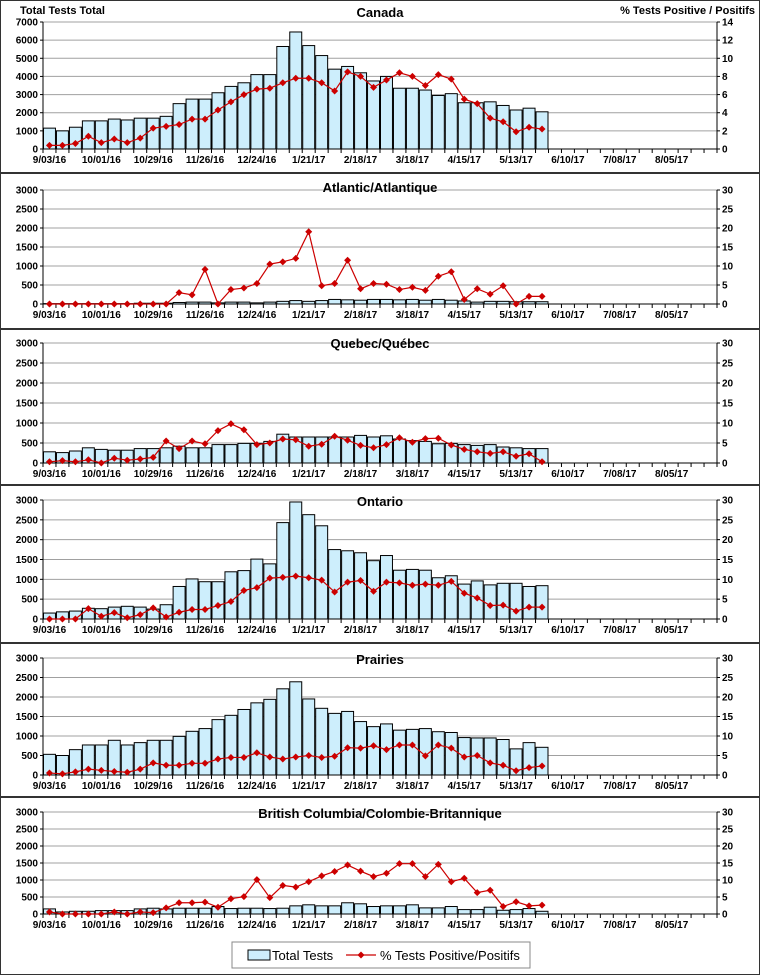 The height and width of the screenshot is (975, 760). Describe the element at coordinates (309, 630) in the screenshot. I see `x-tick-label: 1/21/17` at that location.